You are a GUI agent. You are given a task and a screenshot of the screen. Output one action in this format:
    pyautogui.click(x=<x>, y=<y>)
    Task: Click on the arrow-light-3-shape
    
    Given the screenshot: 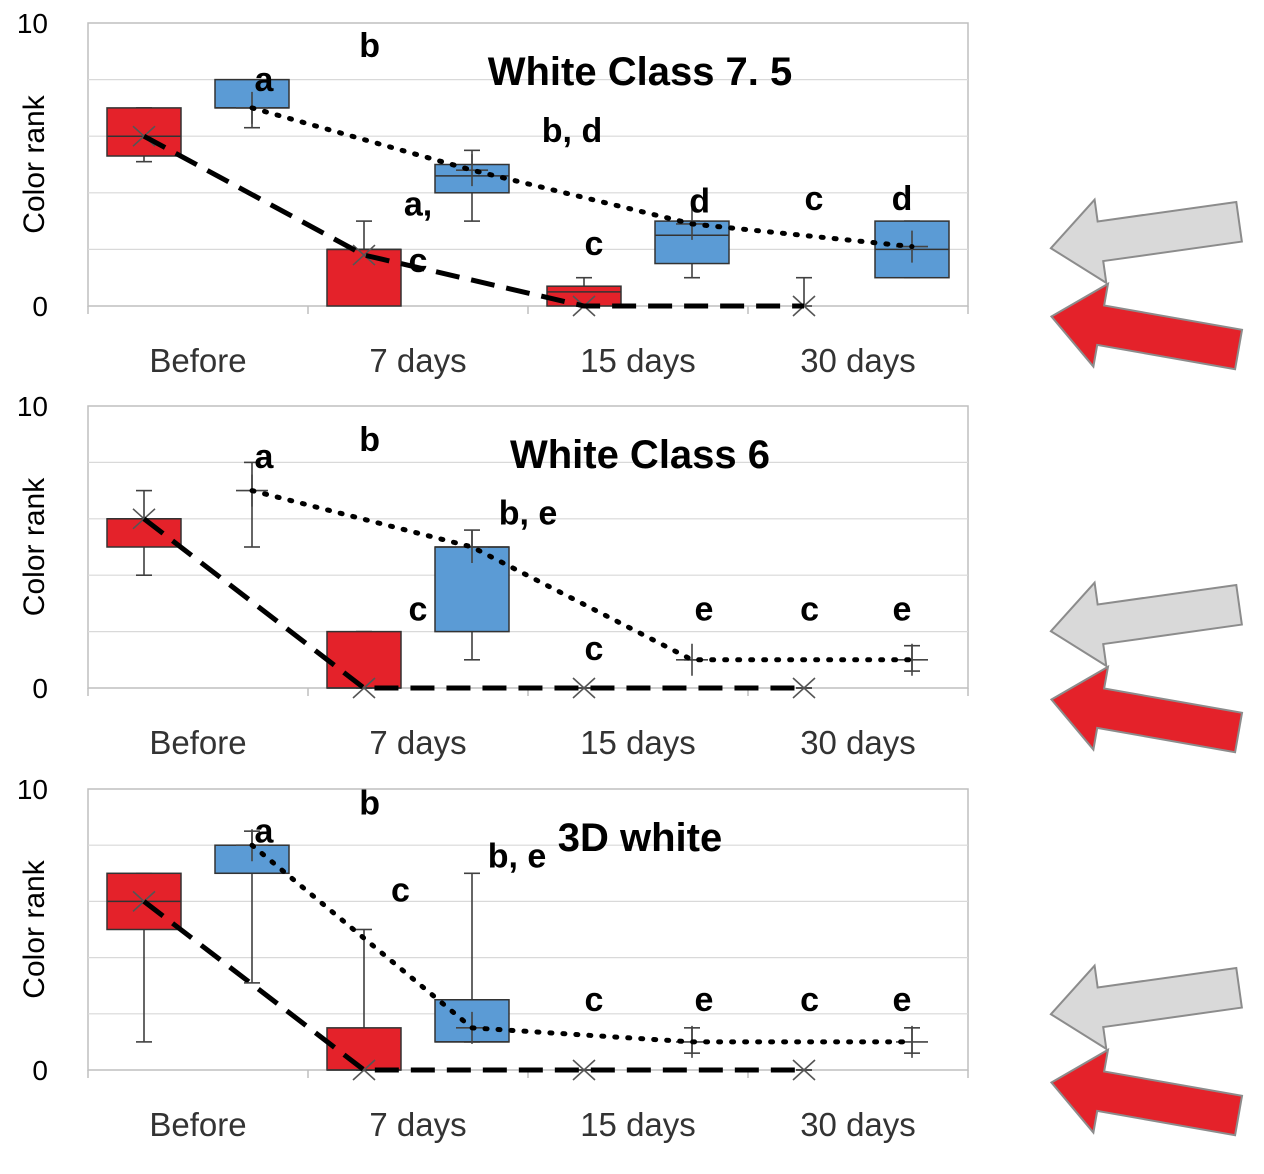 What is the action you would take?
    pyautogui.click(x=1146, y=1007)
    